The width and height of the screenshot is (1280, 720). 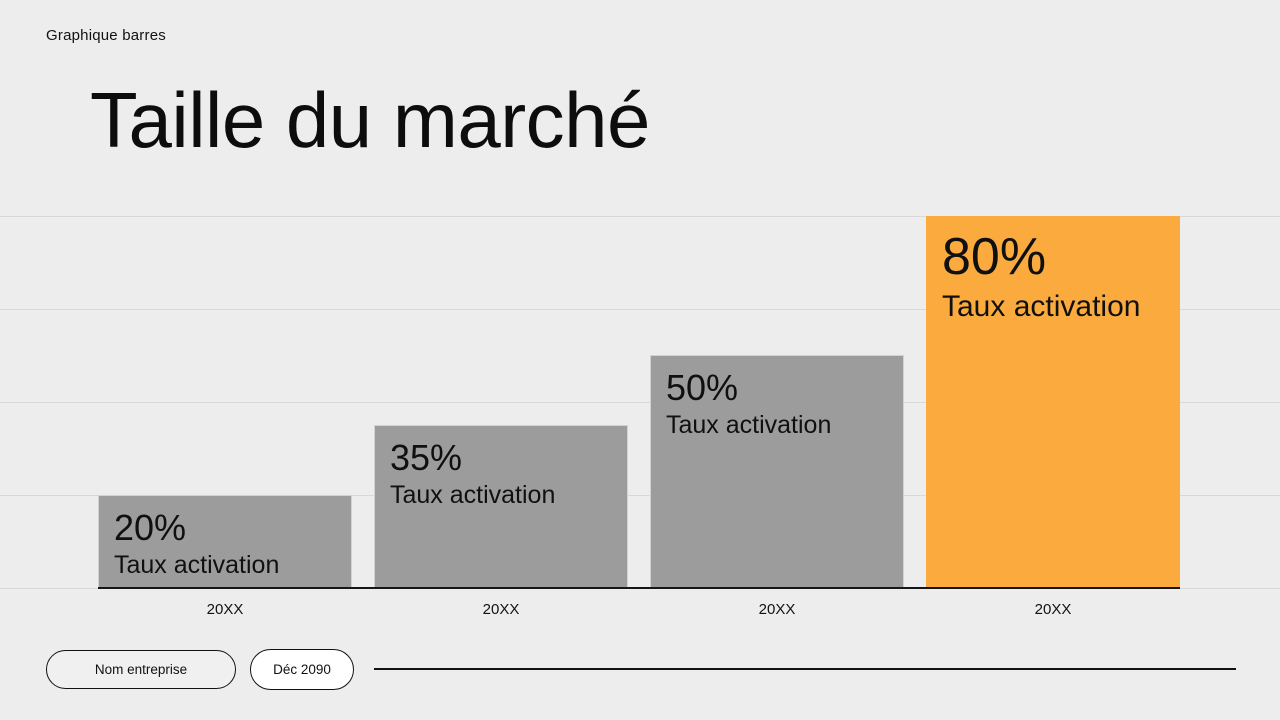 I want to click on chart-bar-highlight: 80% Taux activation, so click(x=1053, y=402).